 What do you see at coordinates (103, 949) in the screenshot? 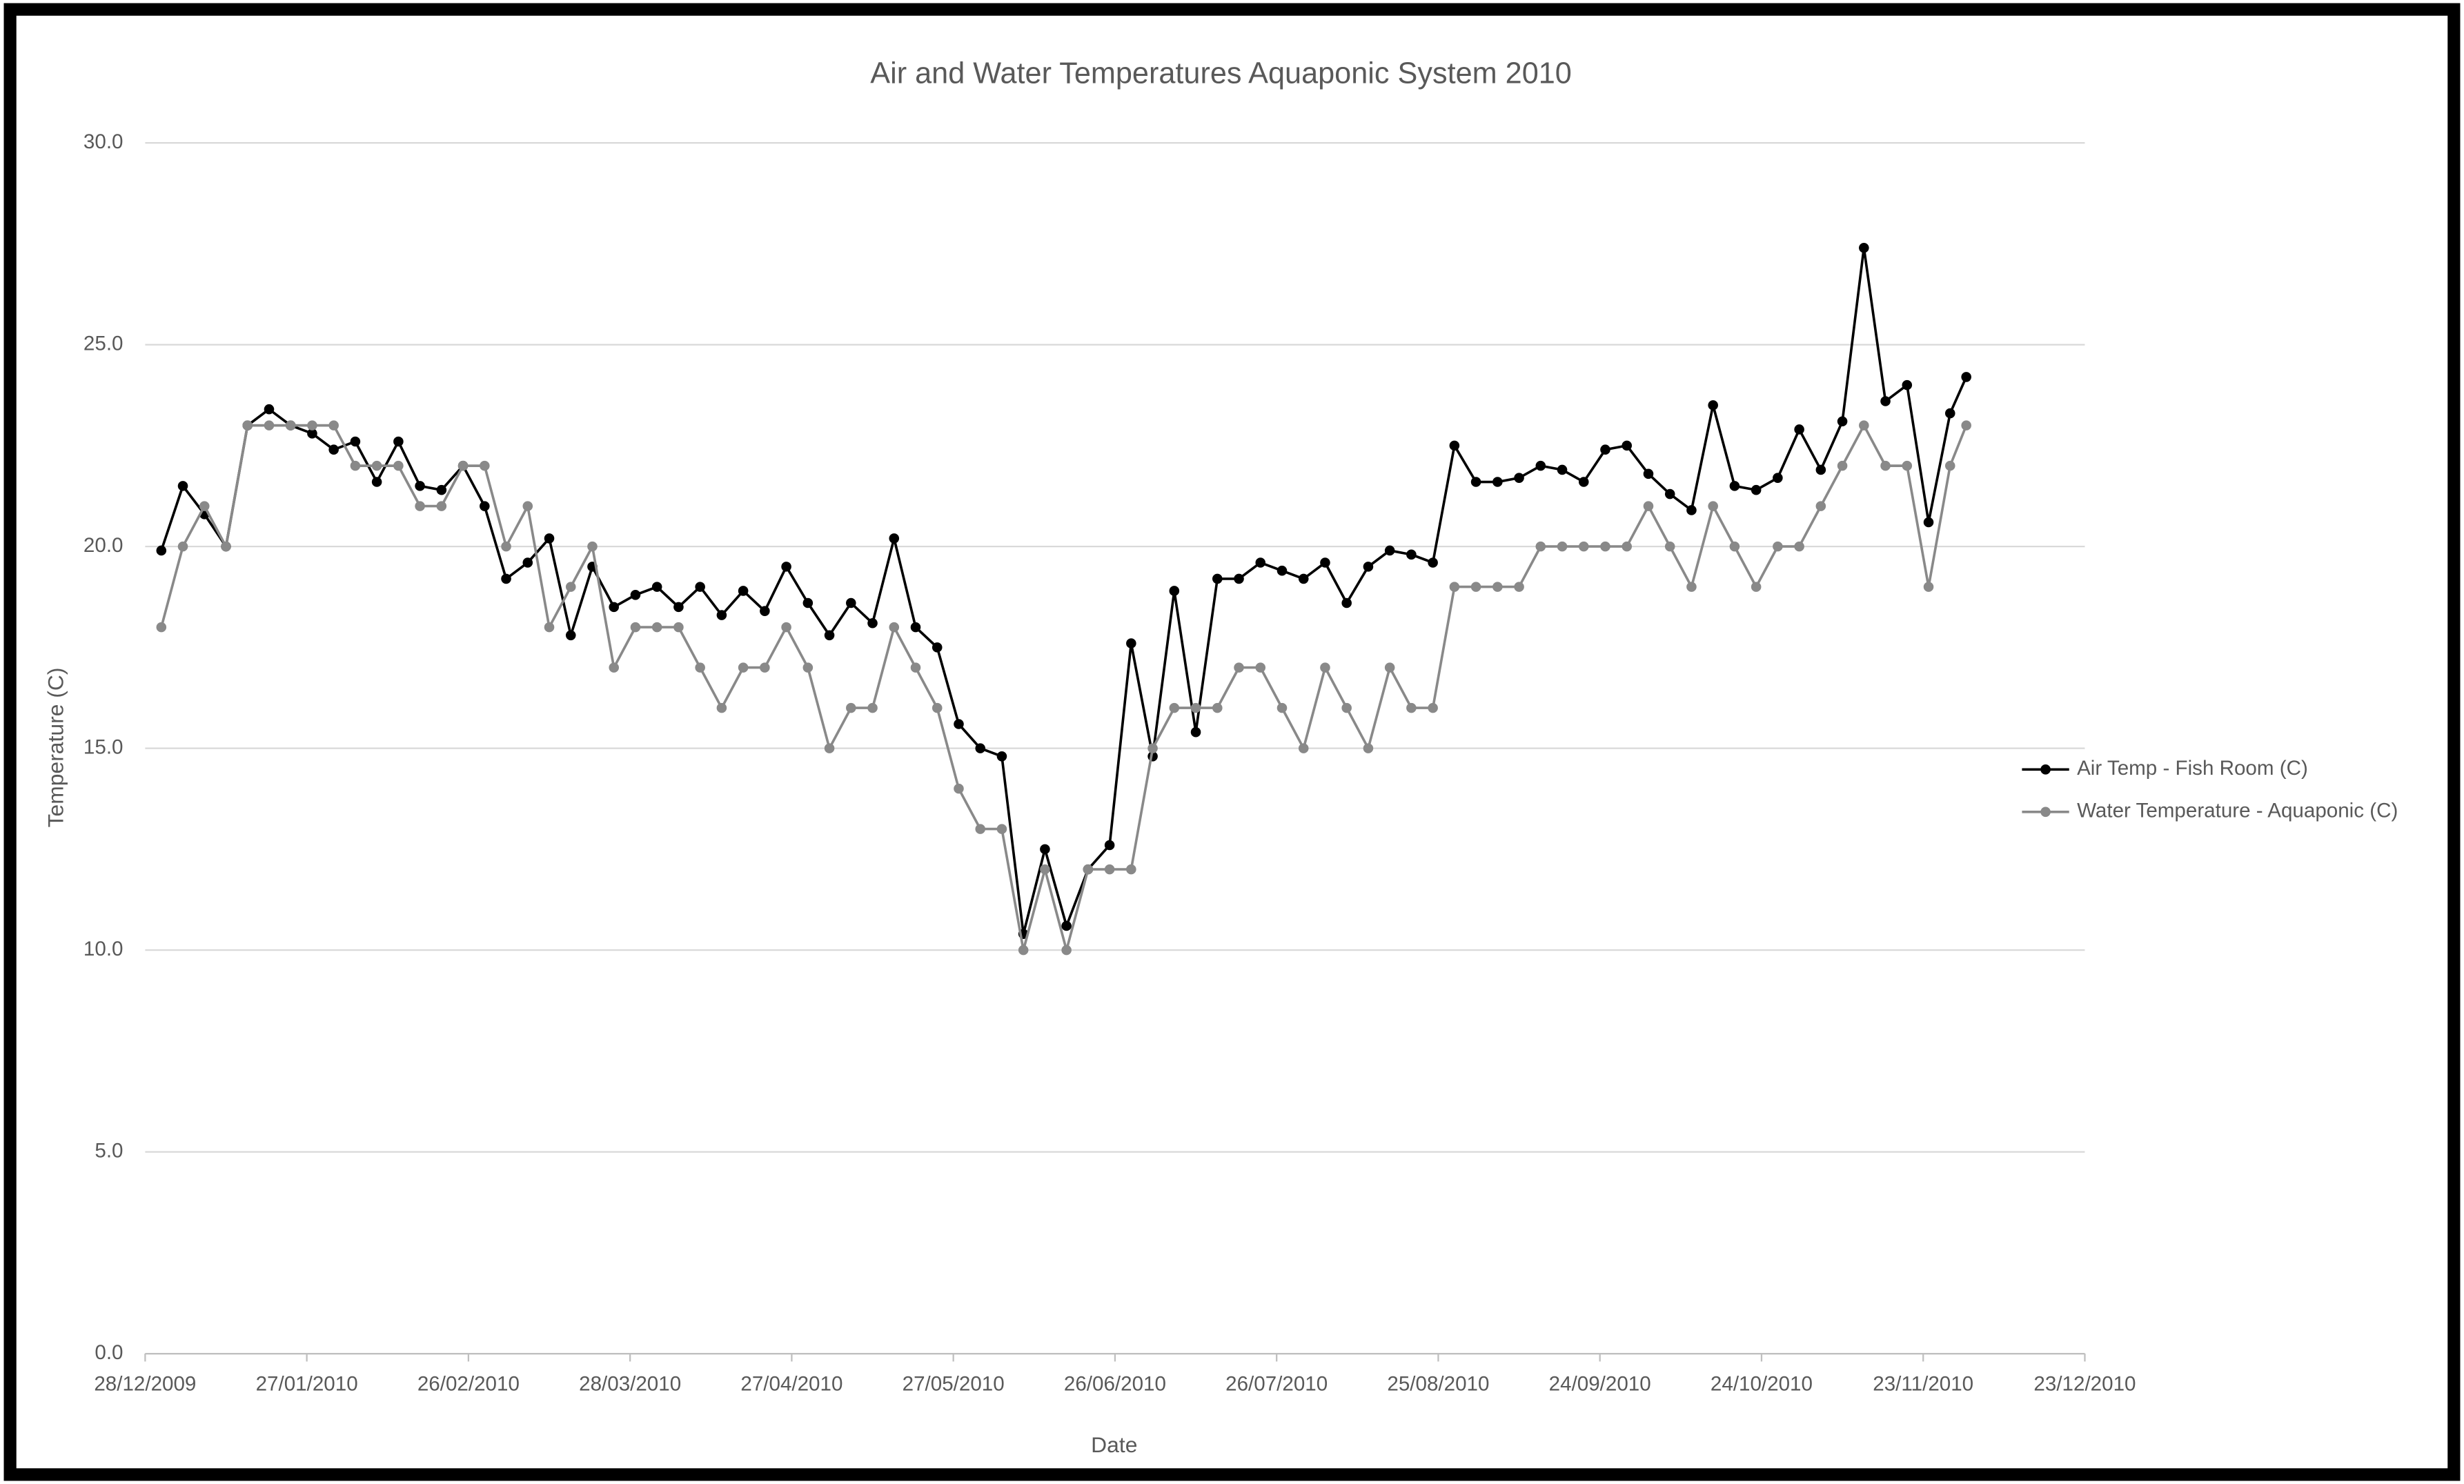
I see `y-tick-label: 10.0` at bounding box center [103, 949].